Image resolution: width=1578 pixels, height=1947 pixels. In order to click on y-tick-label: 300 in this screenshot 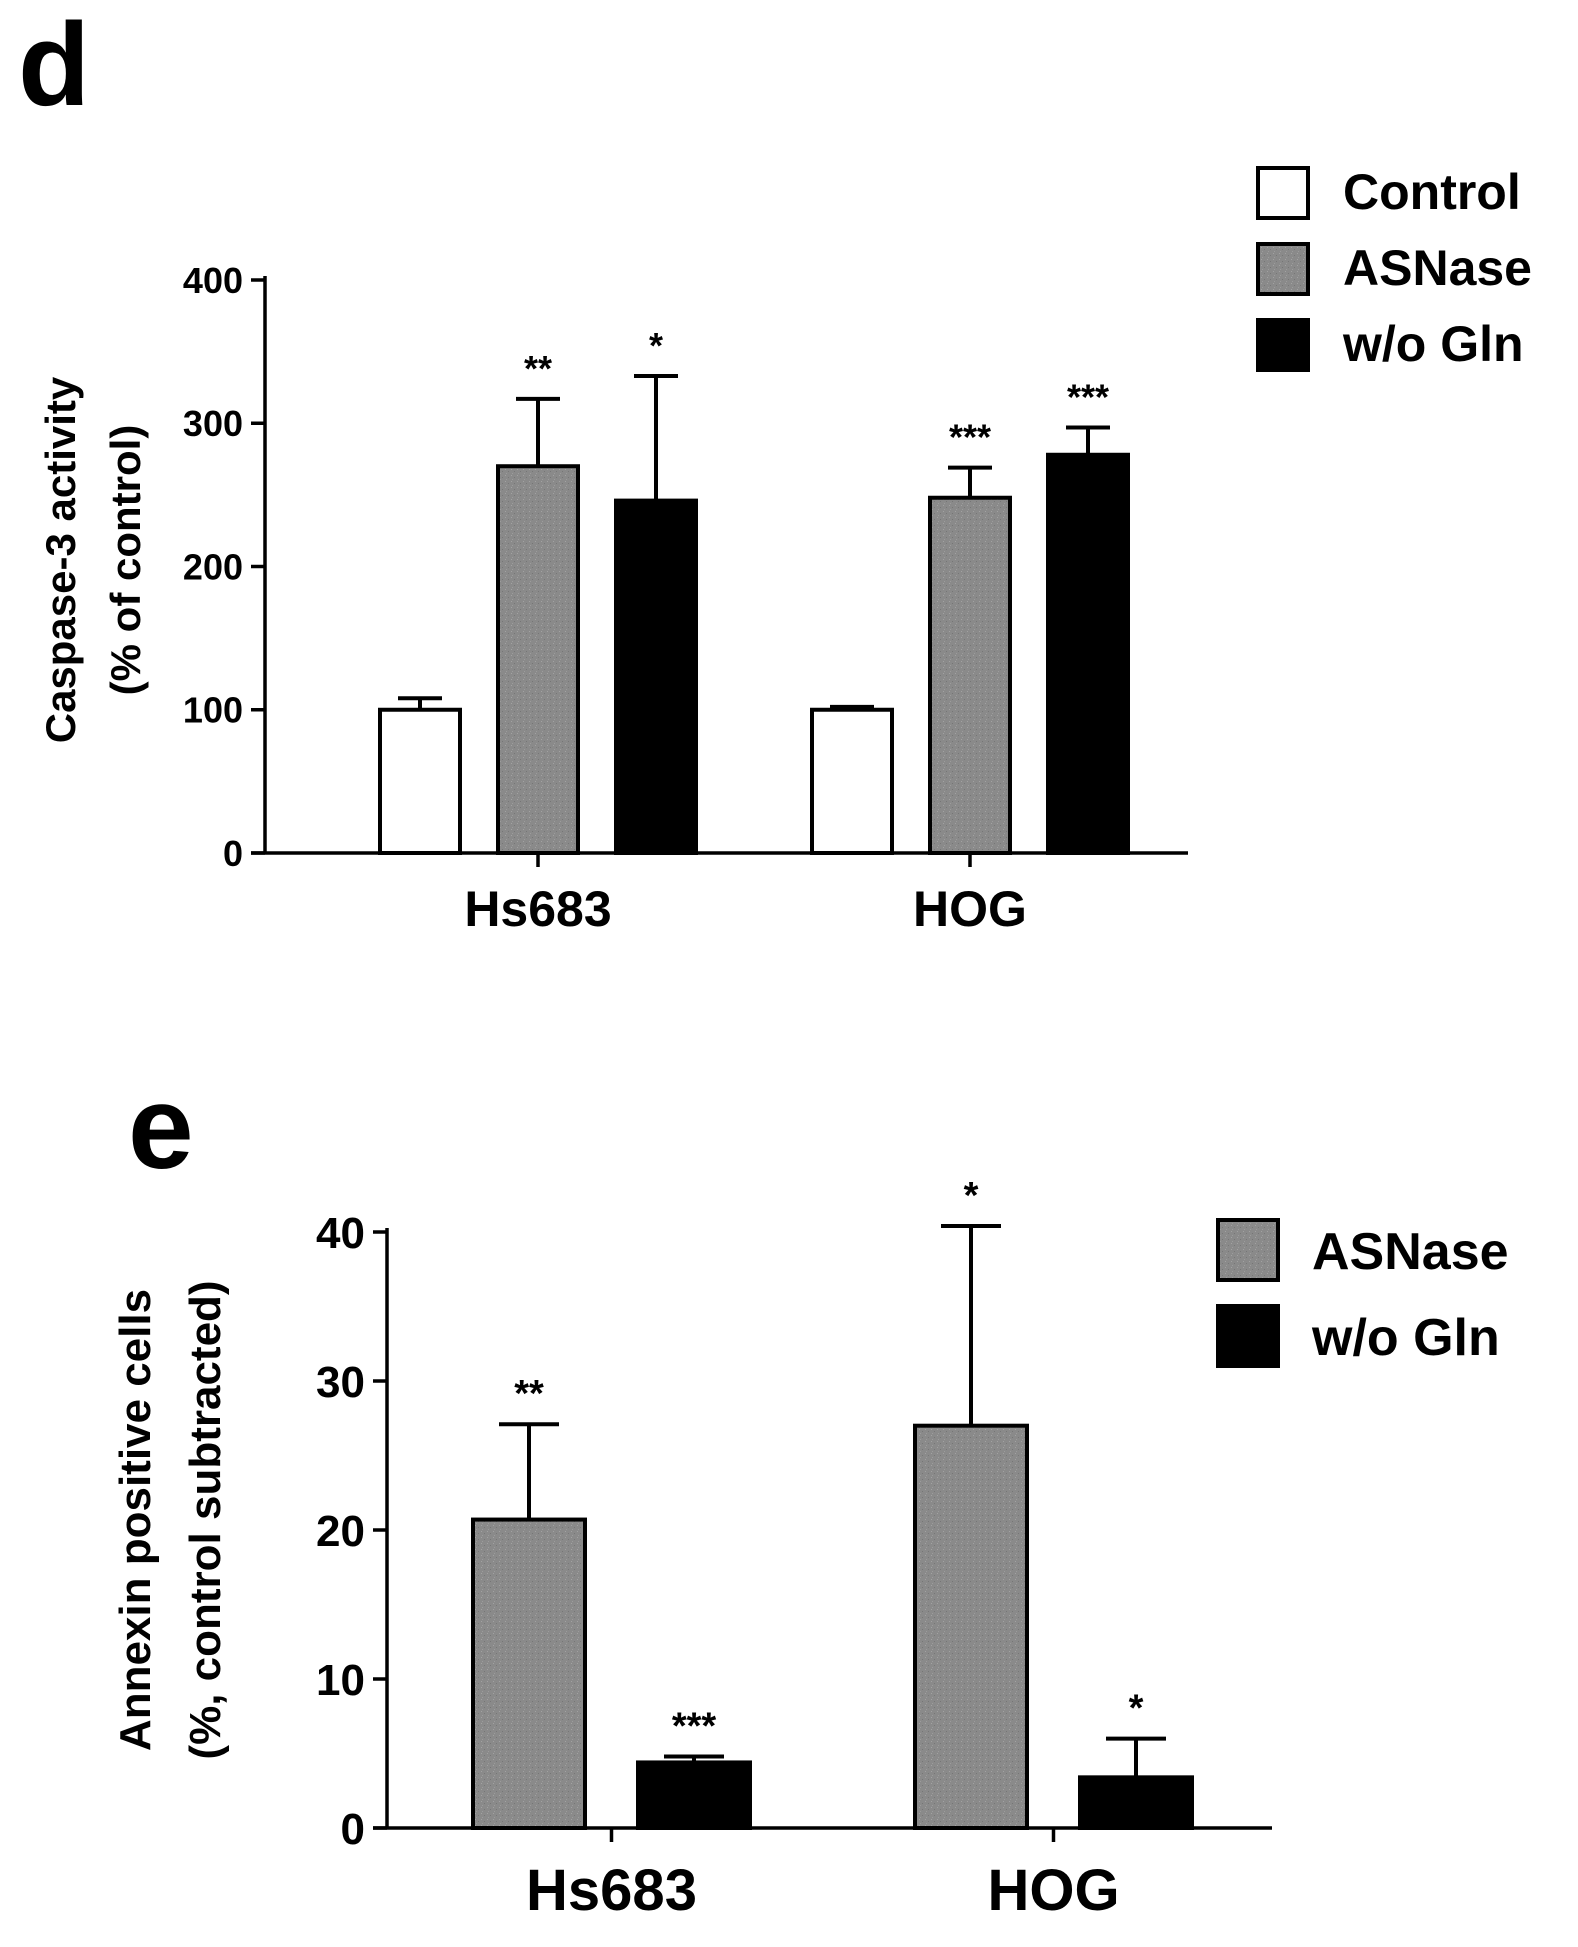, I will do `click(213, 423)`.